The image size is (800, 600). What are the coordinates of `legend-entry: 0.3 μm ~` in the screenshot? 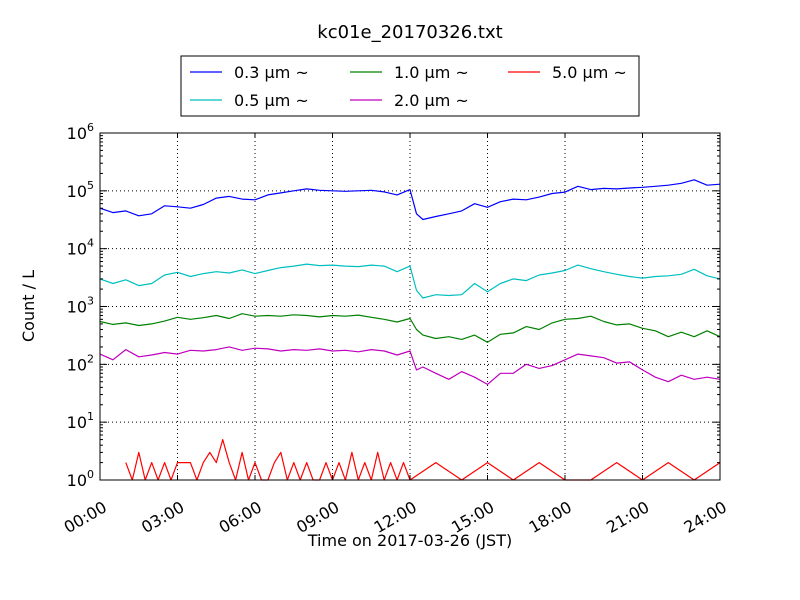 It's located at (249, 72).